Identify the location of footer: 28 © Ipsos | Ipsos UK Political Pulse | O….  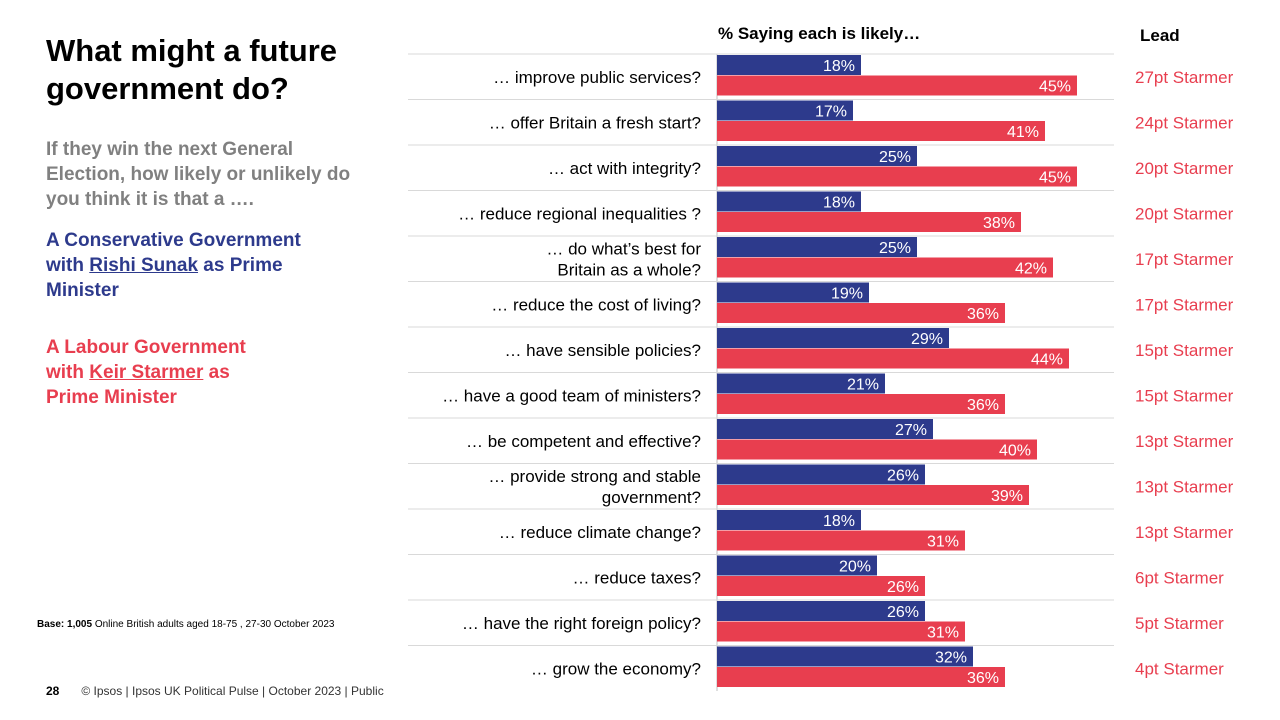
(296, 691).